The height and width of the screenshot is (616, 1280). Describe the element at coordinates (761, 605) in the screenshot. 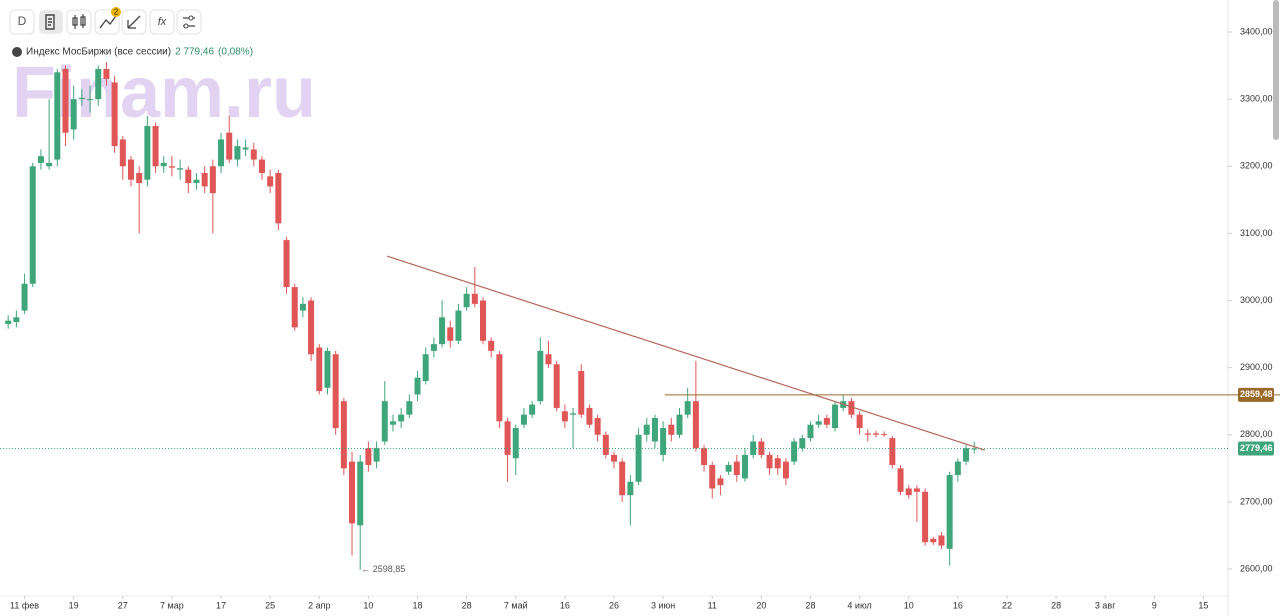

I see `x-tick-label: 20` at that location.